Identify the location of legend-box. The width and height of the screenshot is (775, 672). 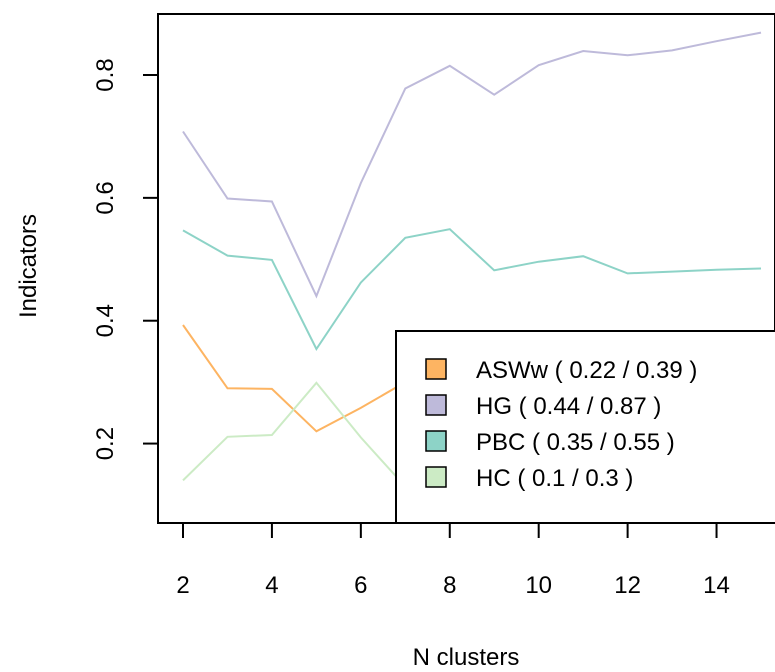
(585, 427).